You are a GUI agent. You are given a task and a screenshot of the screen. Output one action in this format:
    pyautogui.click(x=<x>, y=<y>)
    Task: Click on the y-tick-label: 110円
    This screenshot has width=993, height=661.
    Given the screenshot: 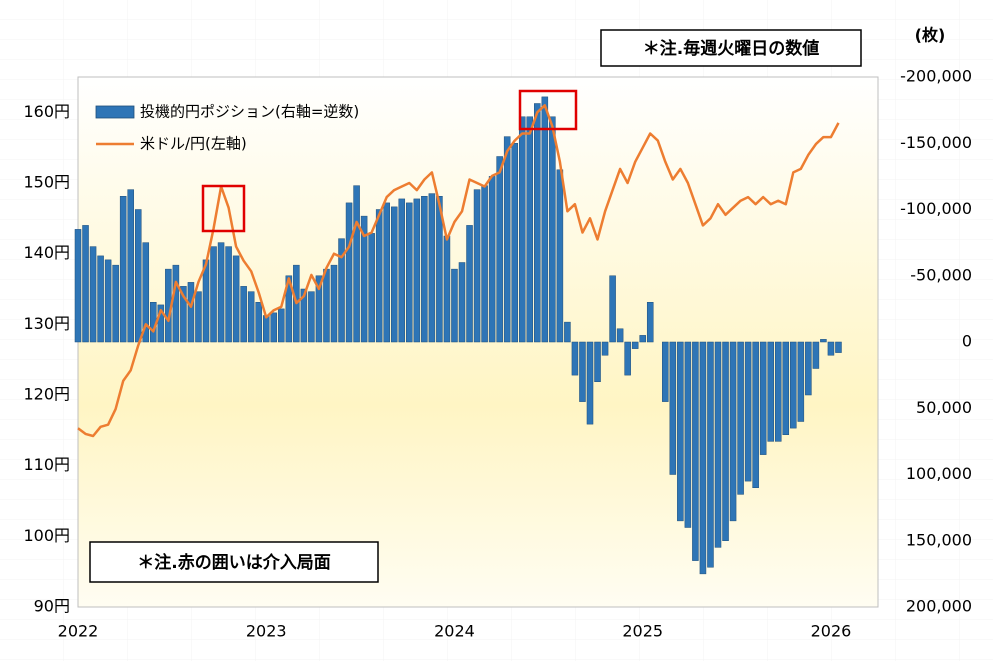 What is the action you would take?
    pyautogui.click(x=46, y=464)
    